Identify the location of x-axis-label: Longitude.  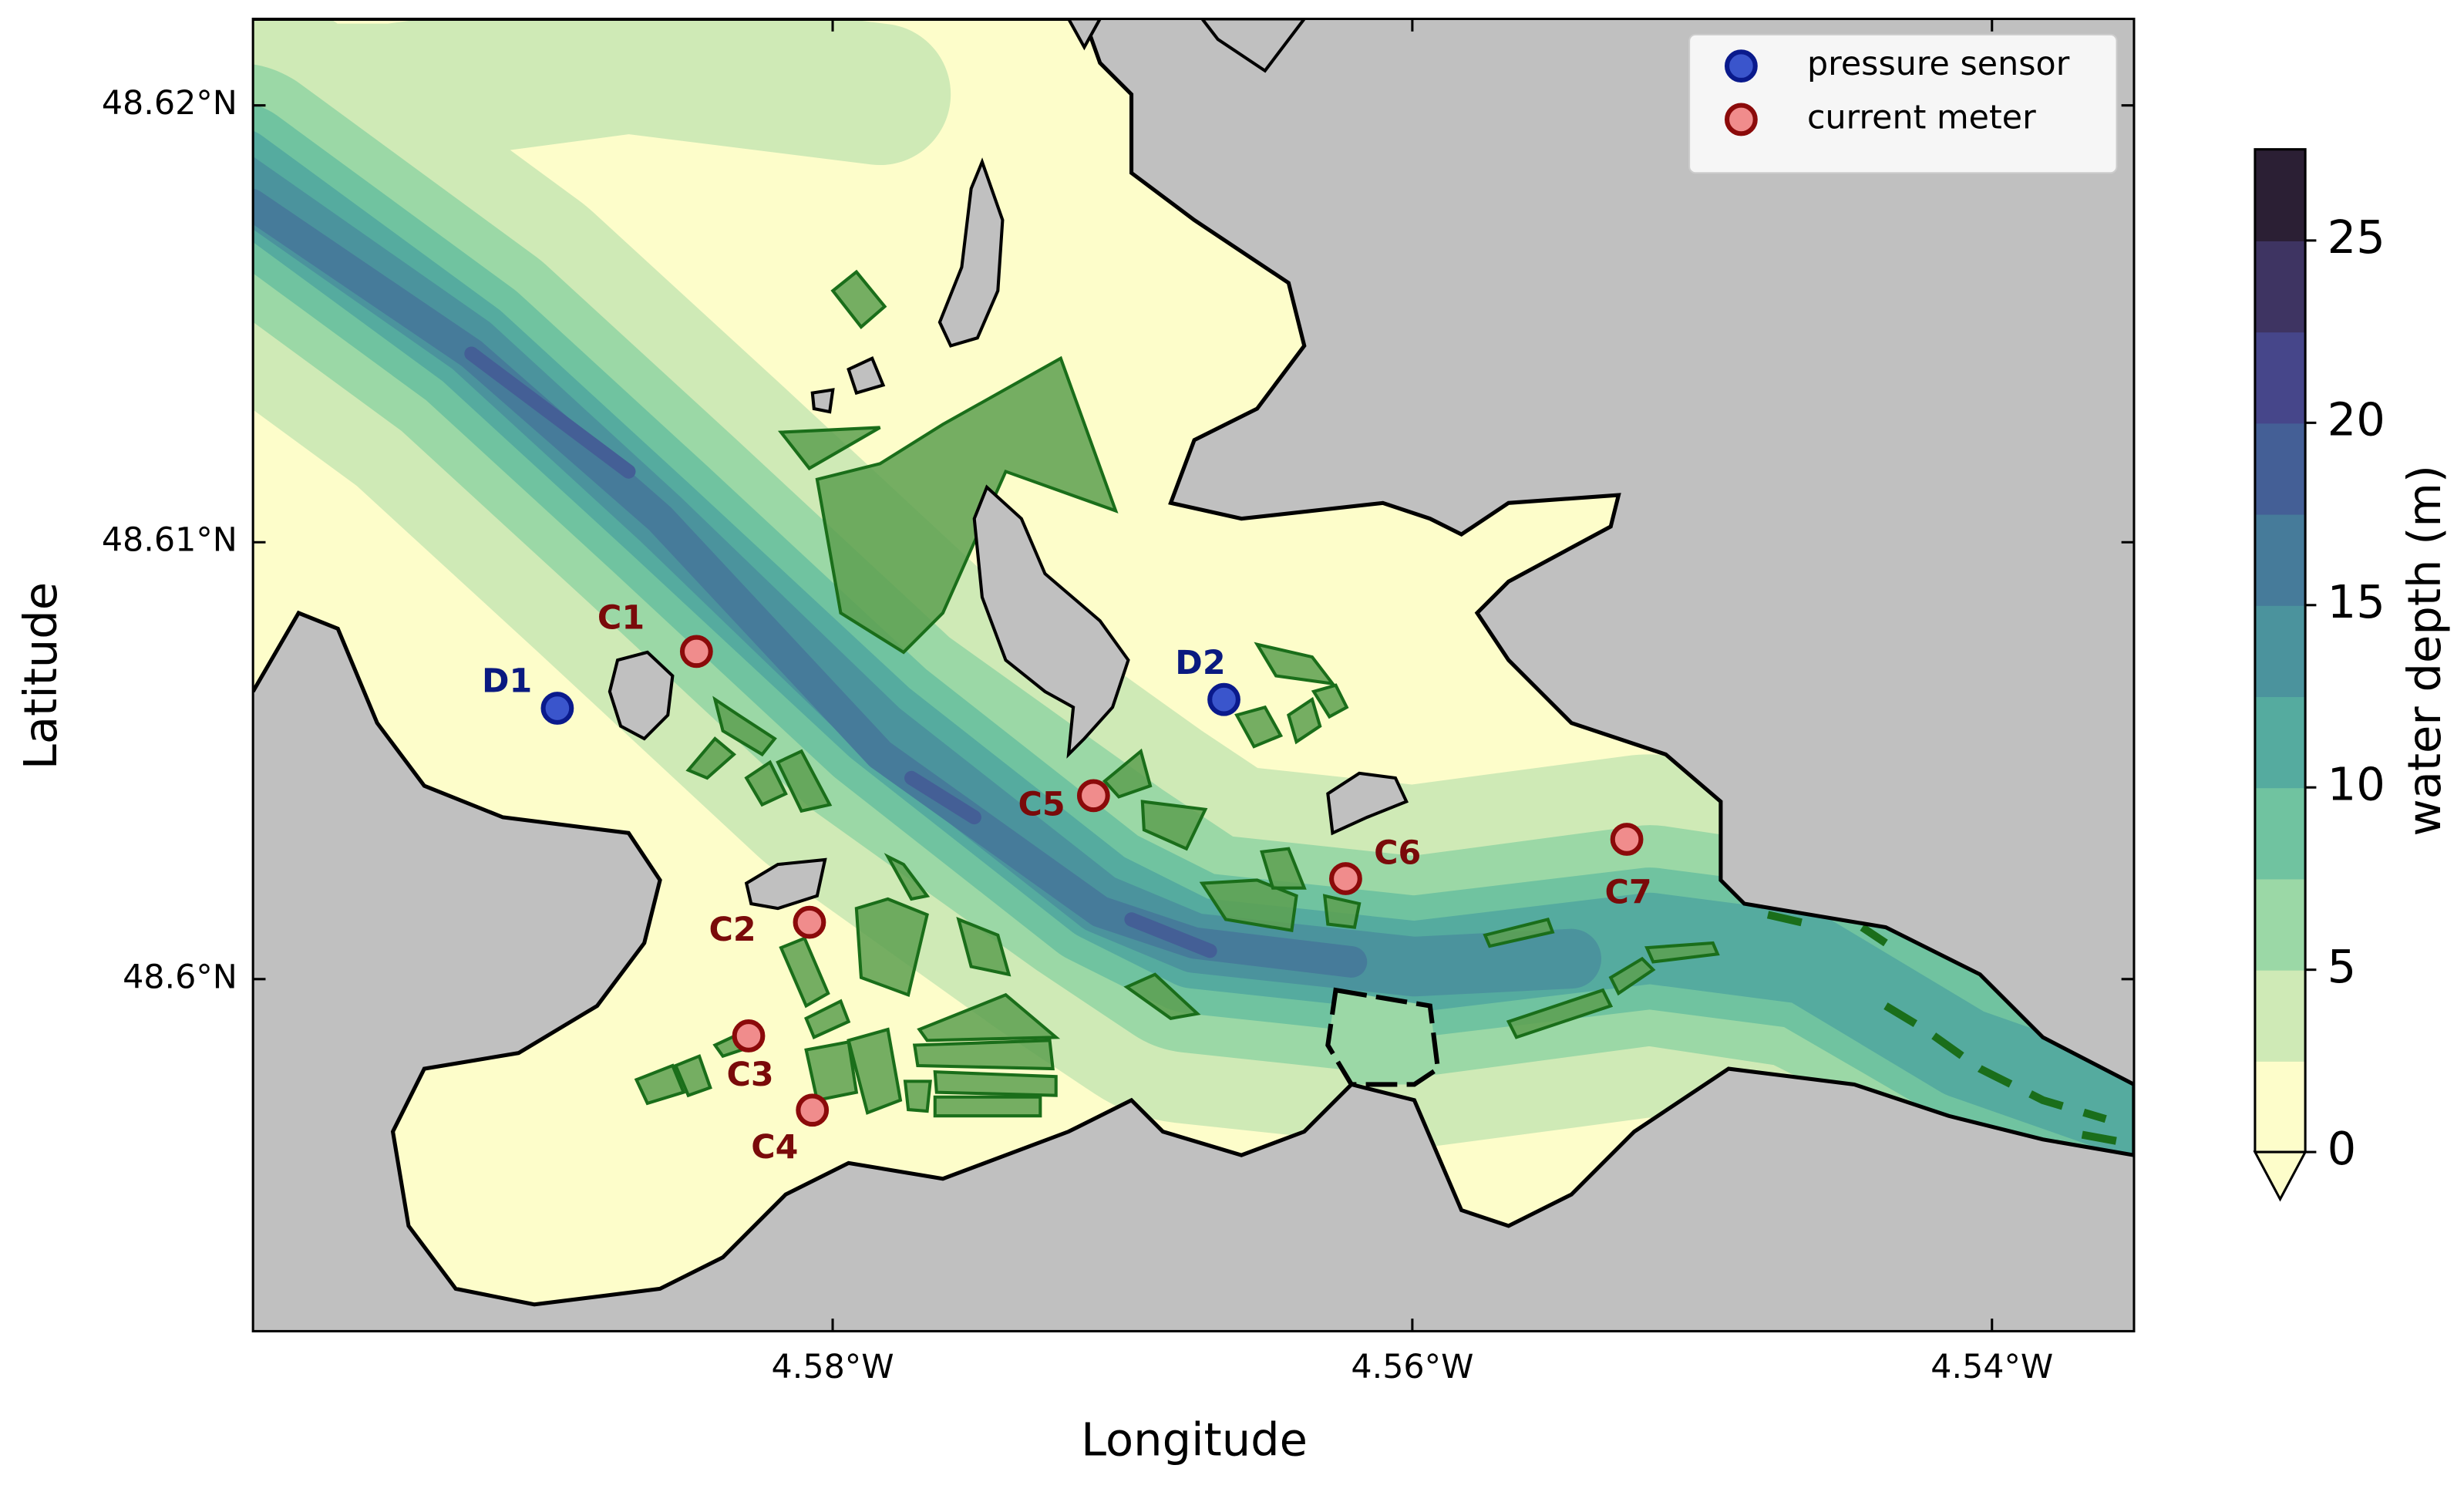
(1194, 1439).